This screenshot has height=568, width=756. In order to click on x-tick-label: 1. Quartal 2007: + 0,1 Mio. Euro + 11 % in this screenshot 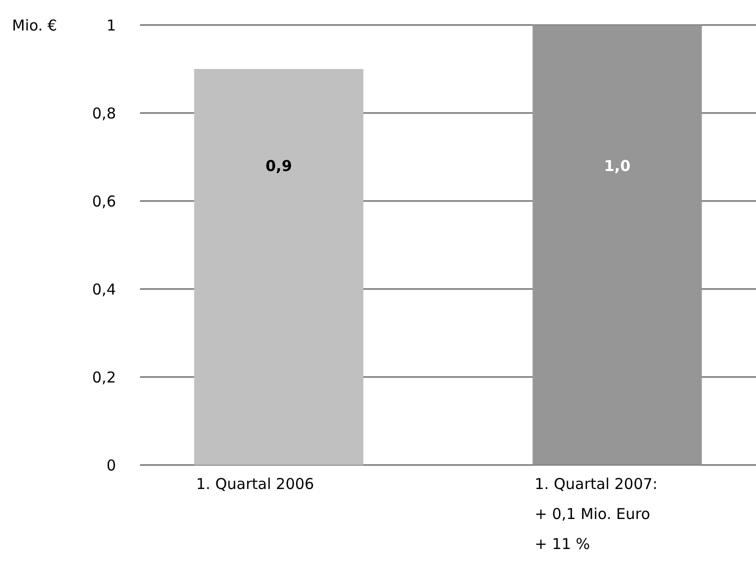, I will do `click(596, 514)`.